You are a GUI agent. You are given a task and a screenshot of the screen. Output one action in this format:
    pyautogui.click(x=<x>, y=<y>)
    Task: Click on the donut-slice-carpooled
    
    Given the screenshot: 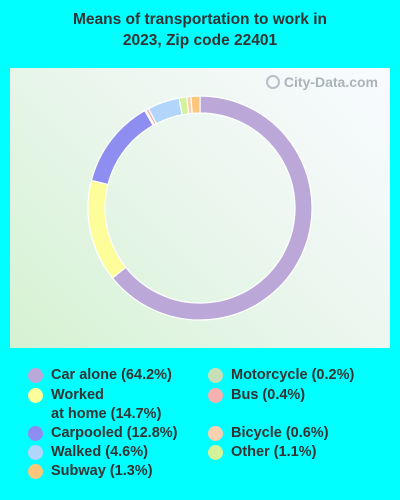 What is the action you would take?
    pyautogui.click(x=122, y=147)
    